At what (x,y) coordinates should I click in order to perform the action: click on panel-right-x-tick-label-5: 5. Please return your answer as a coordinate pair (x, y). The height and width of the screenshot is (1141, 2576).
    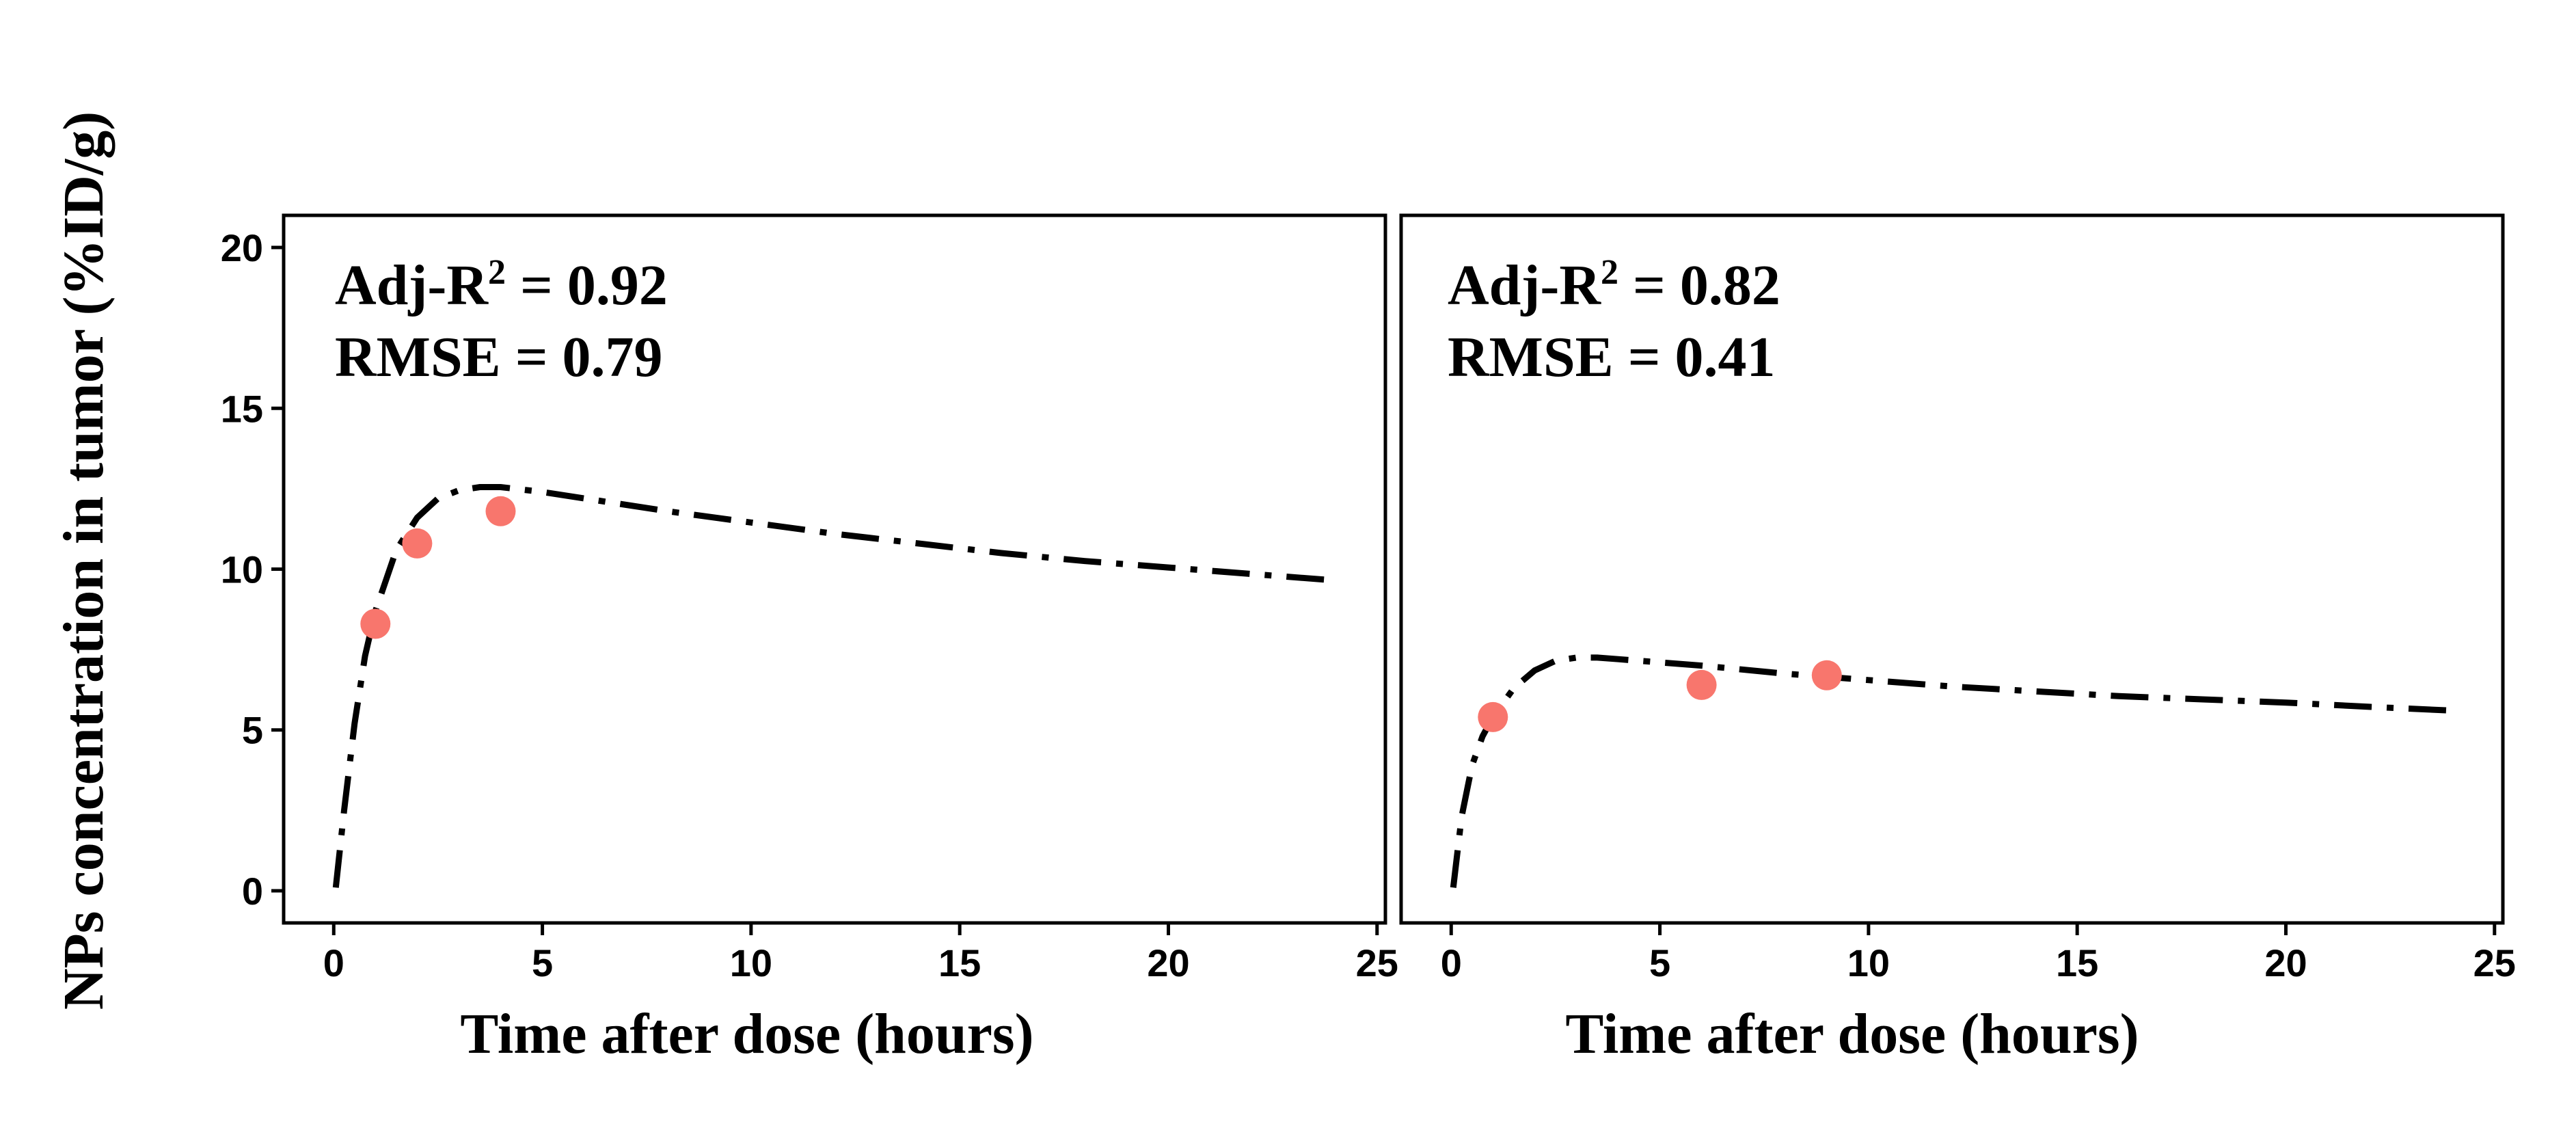
    Looking at the image, I should click on (1660, 962).